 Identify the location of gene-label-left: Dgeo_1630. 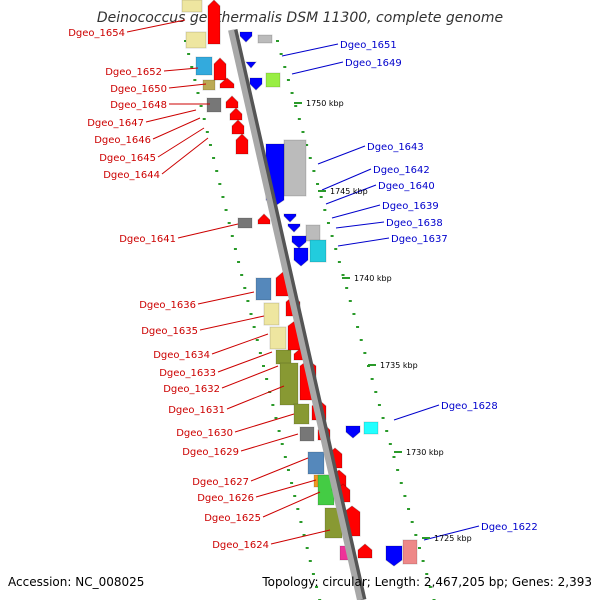
(204, 433).